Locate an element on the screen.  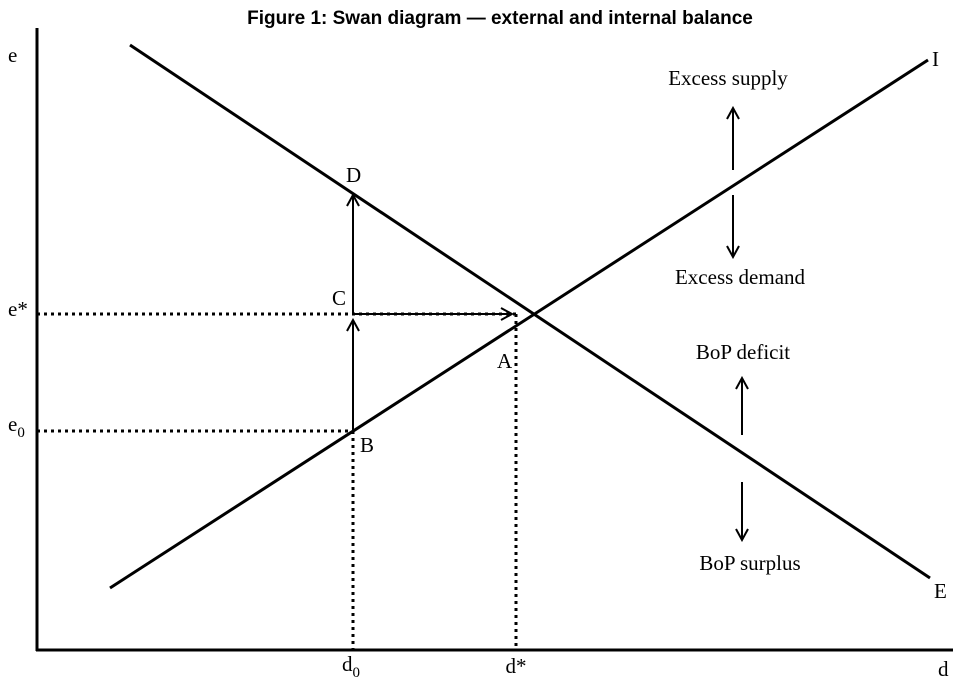
point-label: A is located at coordinates (505, 361).